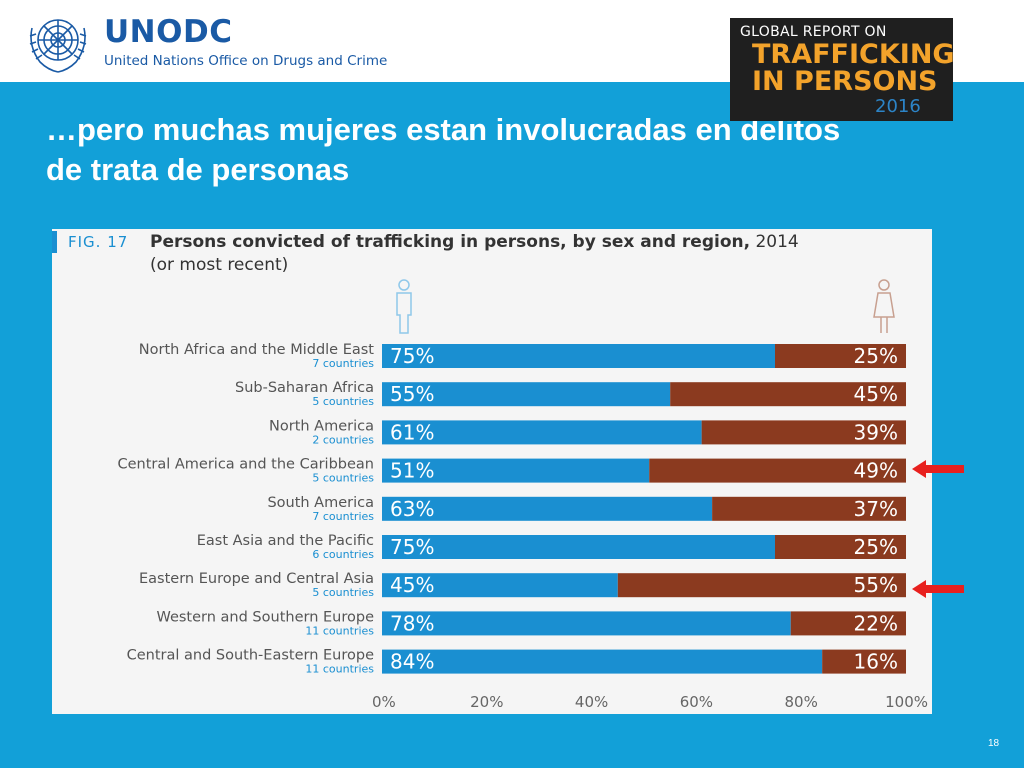  I want to click on value-label-female: 16%, so click(876, 662).